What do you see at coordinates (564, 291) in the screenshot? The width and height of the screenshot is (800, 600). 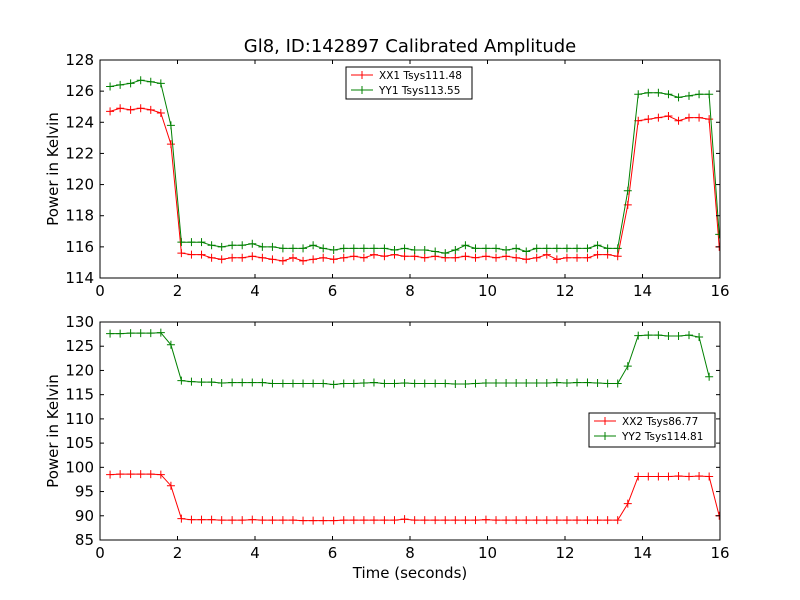 I see `x-tick-label: 12` at bounding box center [564, 291].